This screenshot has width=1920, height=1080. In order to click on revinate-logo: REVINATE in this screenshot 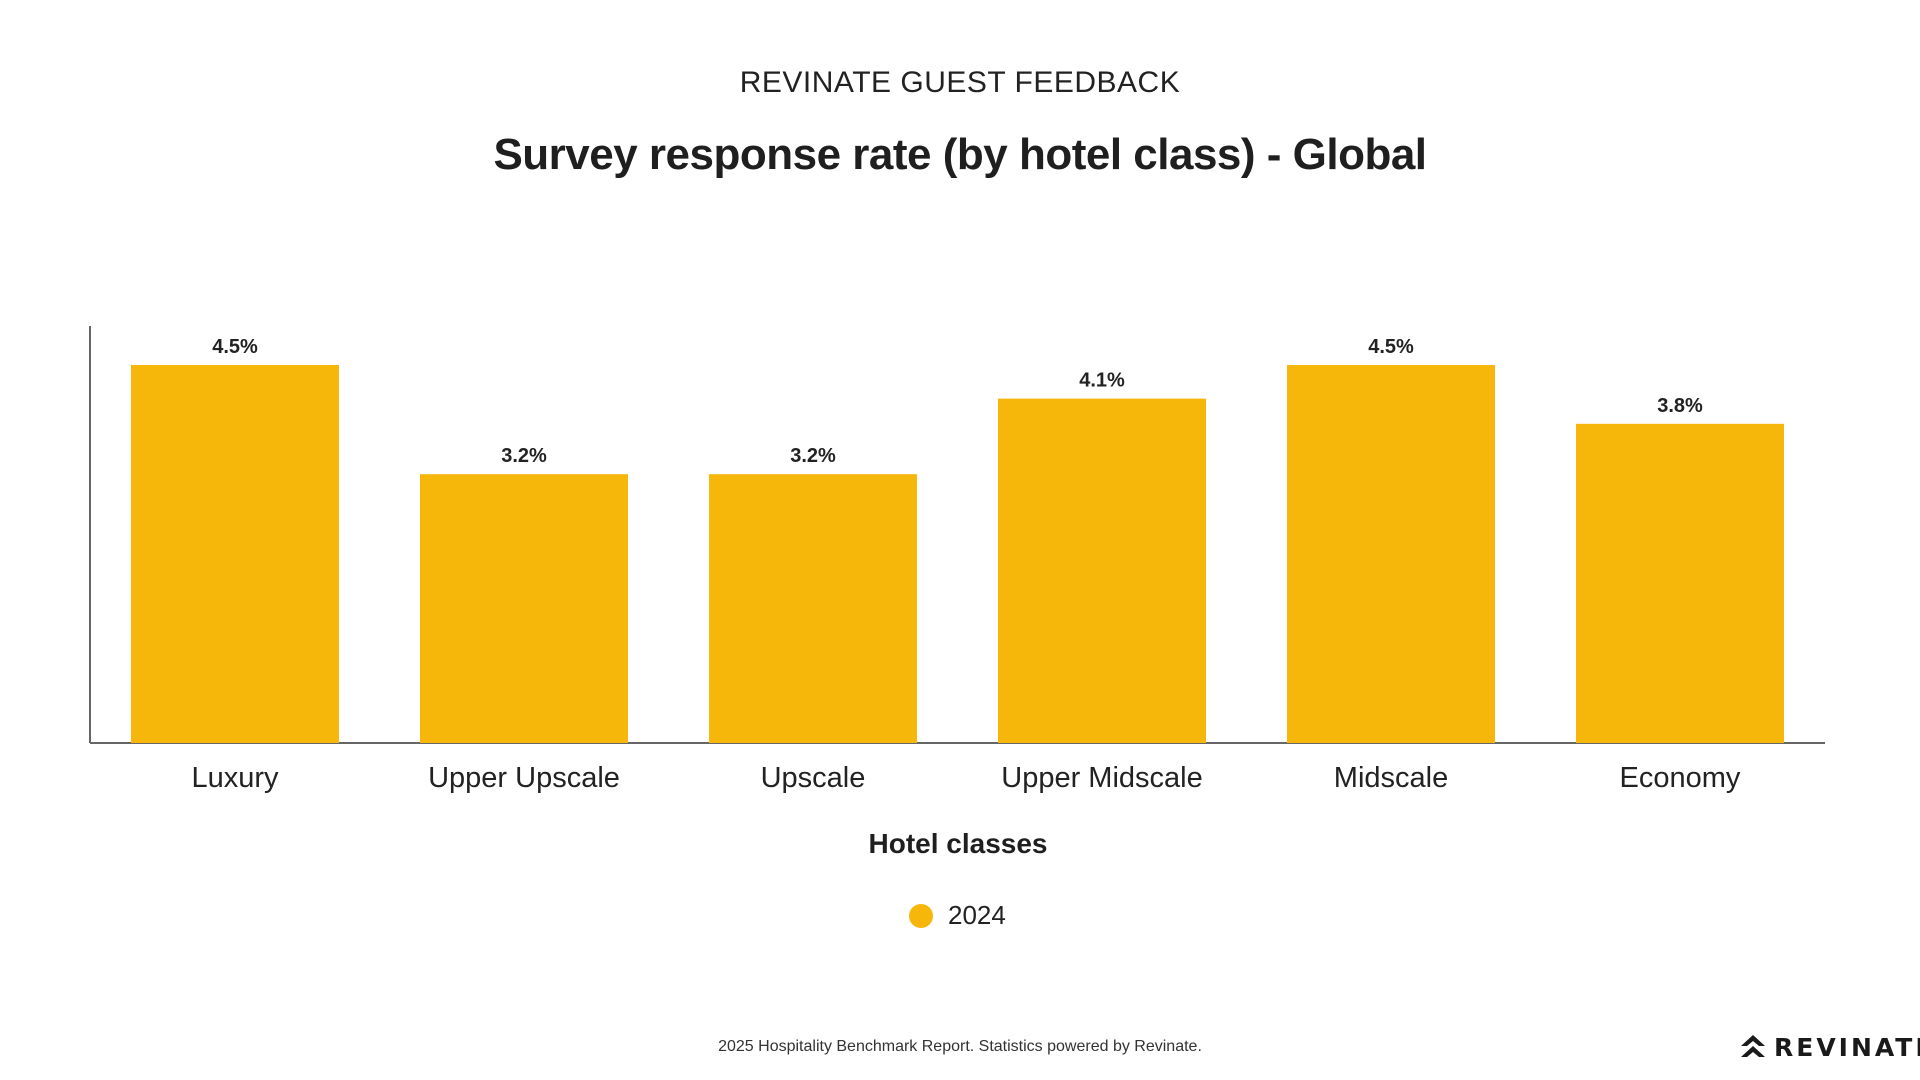, I will do `click(1830, 1047)`.